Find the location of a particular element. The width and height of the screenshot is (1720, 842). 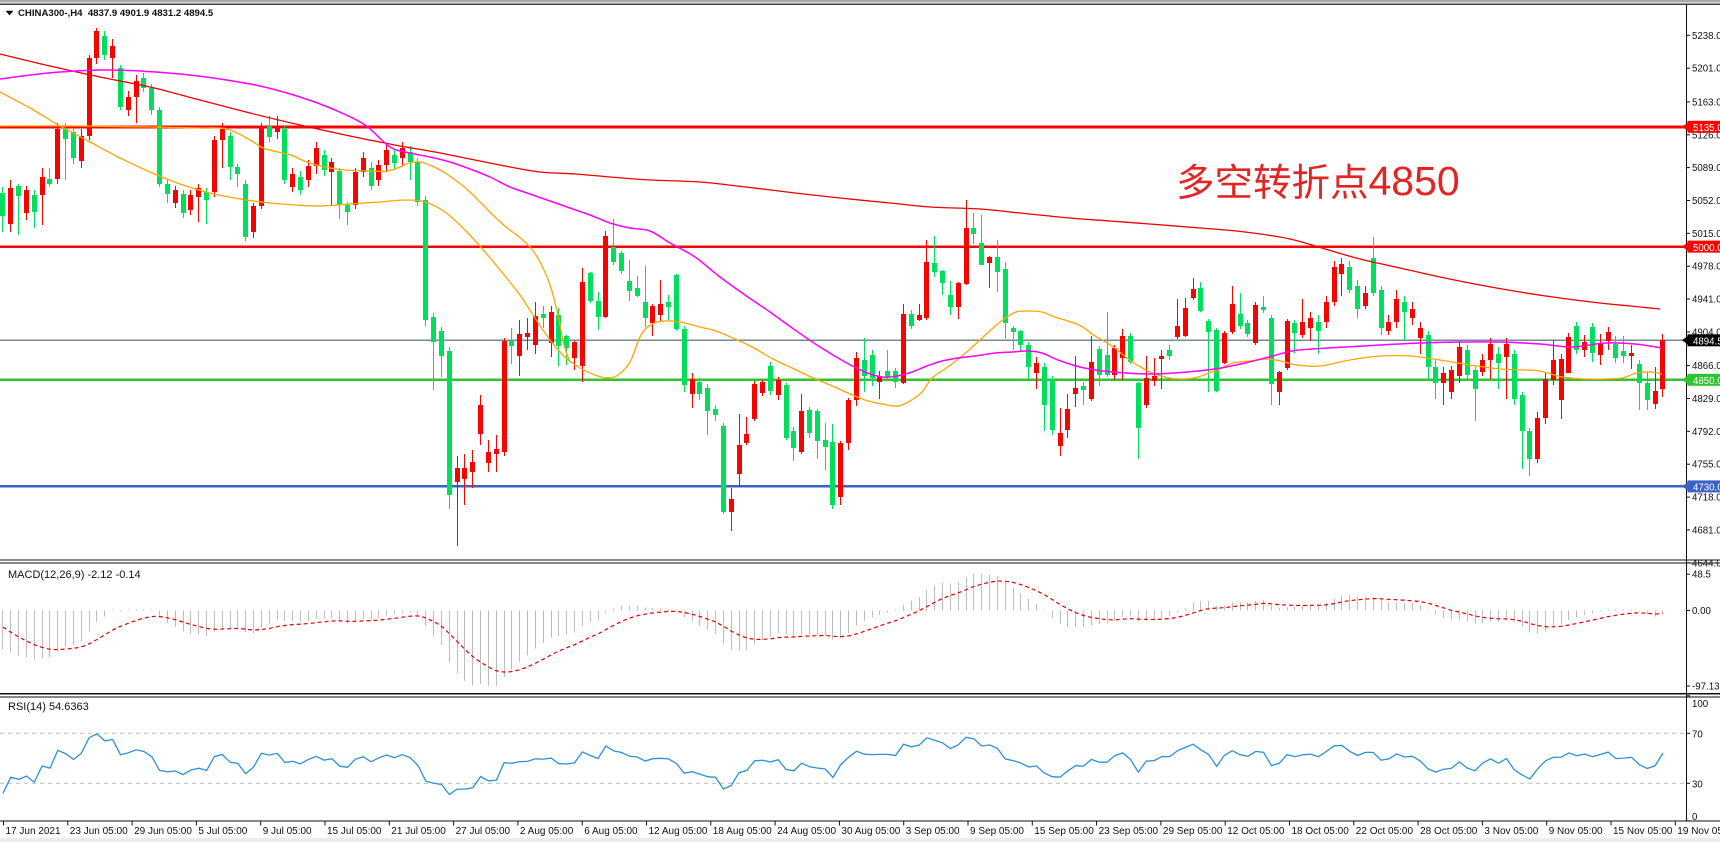

svg-text: 21 Jul 05:00 is located at coordinates (418, 831).